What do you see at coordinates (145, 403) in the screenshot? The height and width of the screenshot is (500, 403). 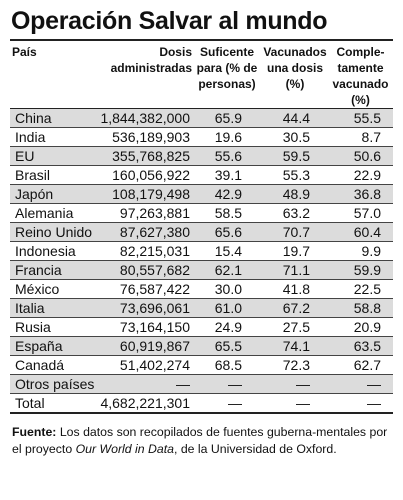 I see `doses-cell: 4,682,221,301` at bounding box center [145, 403].